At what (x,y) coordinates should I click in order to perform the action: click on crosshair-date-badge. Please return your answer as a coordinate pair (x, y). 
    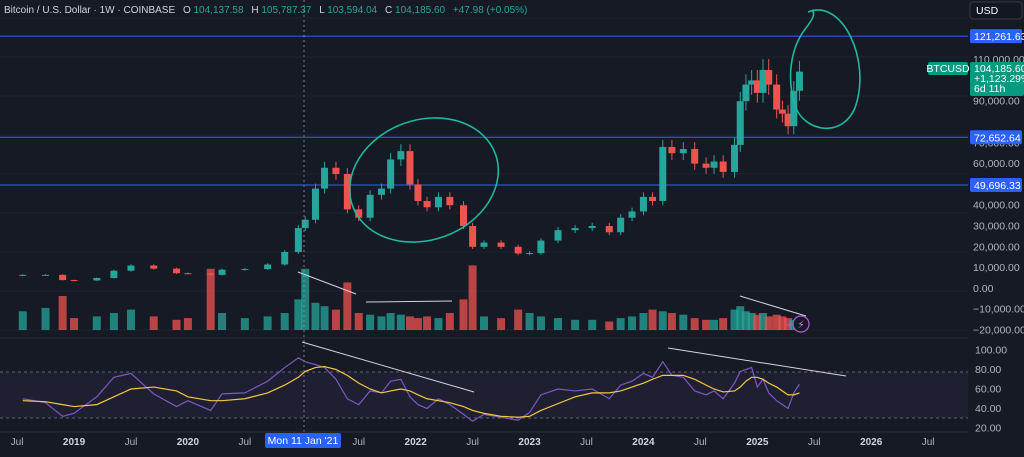
    Looking at the image, I should click on (303, 440).